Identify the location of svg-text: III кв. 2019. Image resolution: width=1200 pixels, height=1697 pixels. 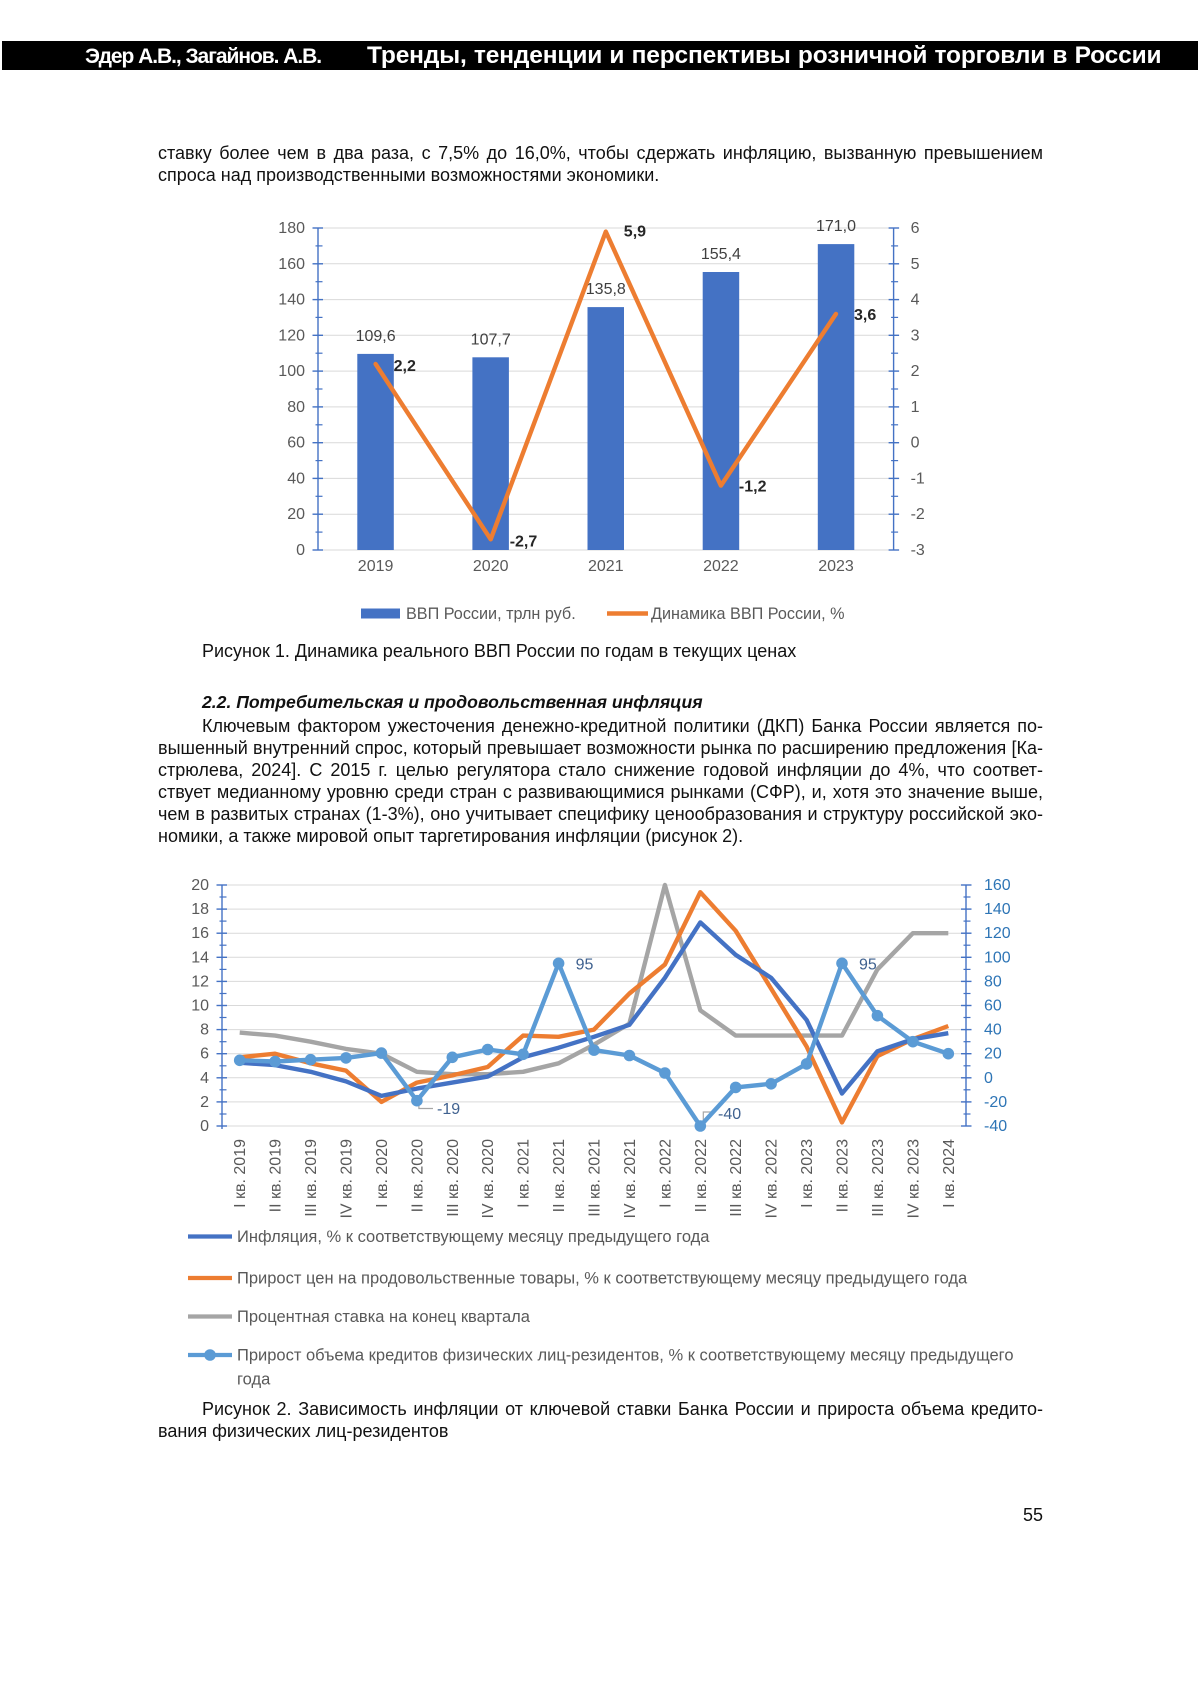
(311, 1178).